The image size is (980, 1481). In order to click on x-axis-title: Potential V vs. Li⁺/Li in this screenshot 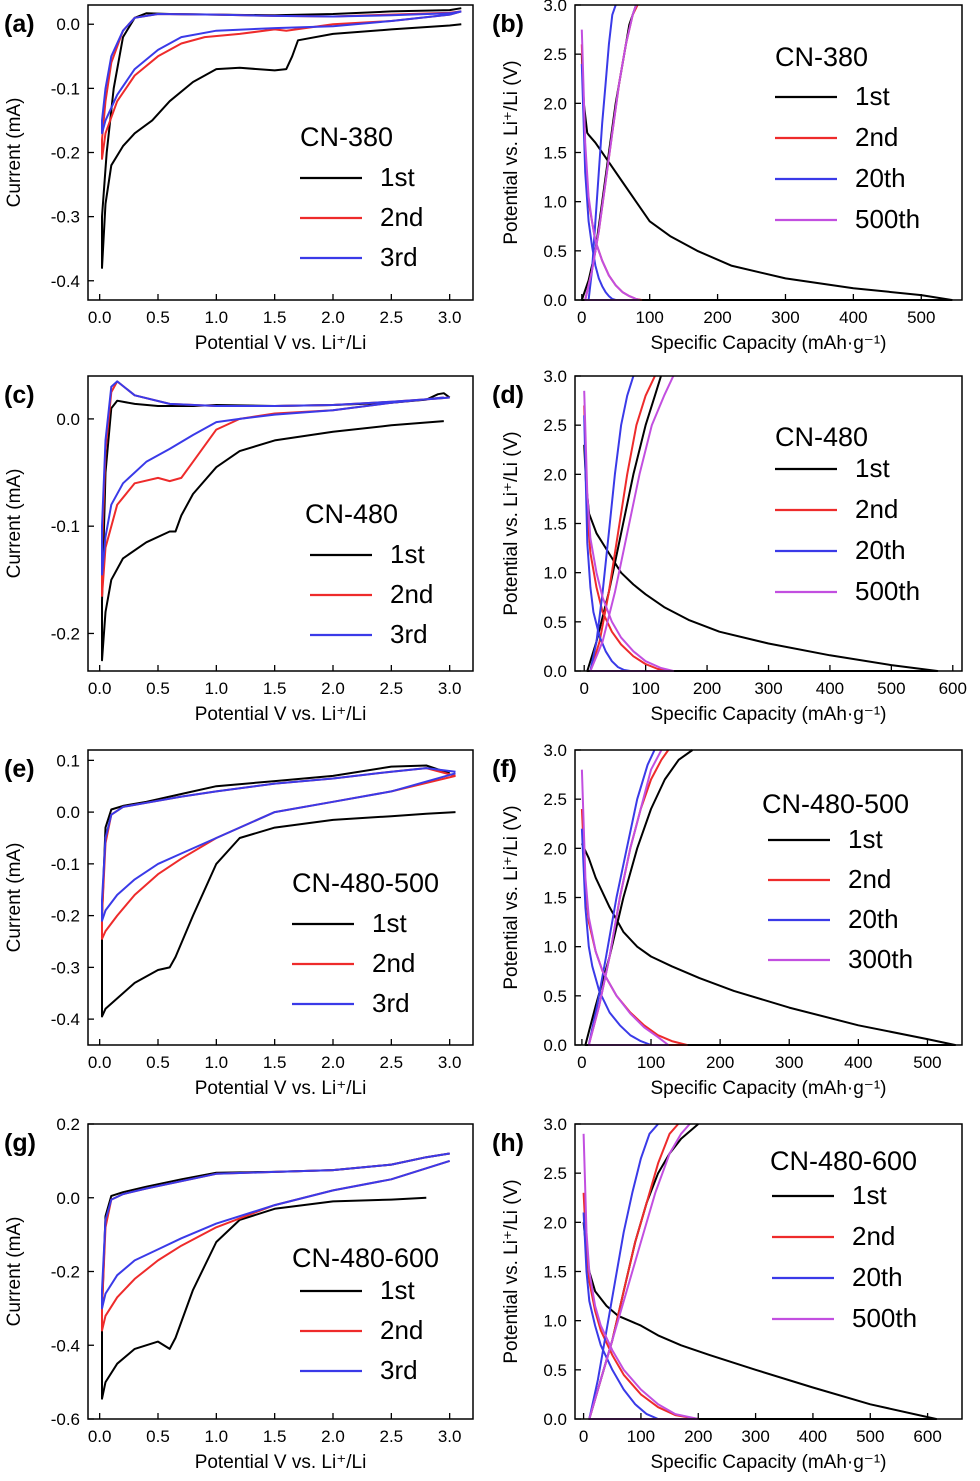, I will do `click(281, 1088)`.